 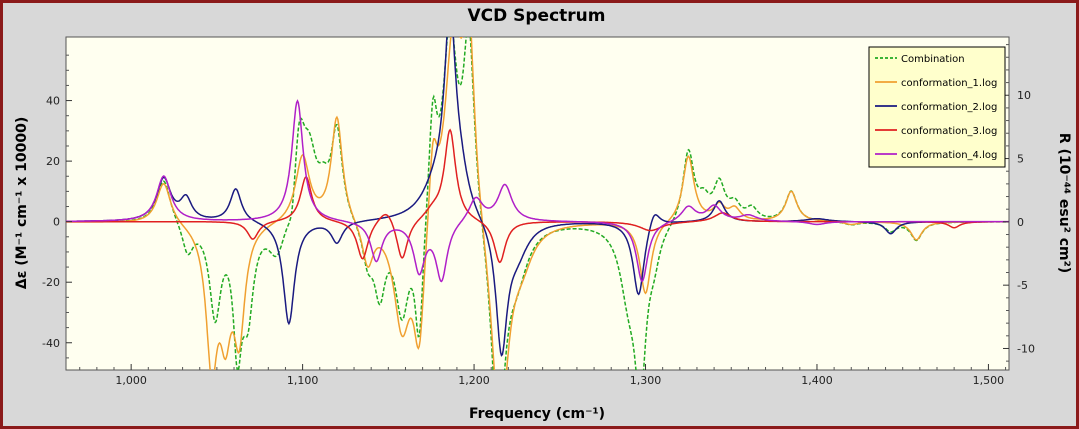 What do you see at coordinates (646, 380) in the screenshot?
I see `x-tick-label: 1,300` at bounding box center [646, 380].